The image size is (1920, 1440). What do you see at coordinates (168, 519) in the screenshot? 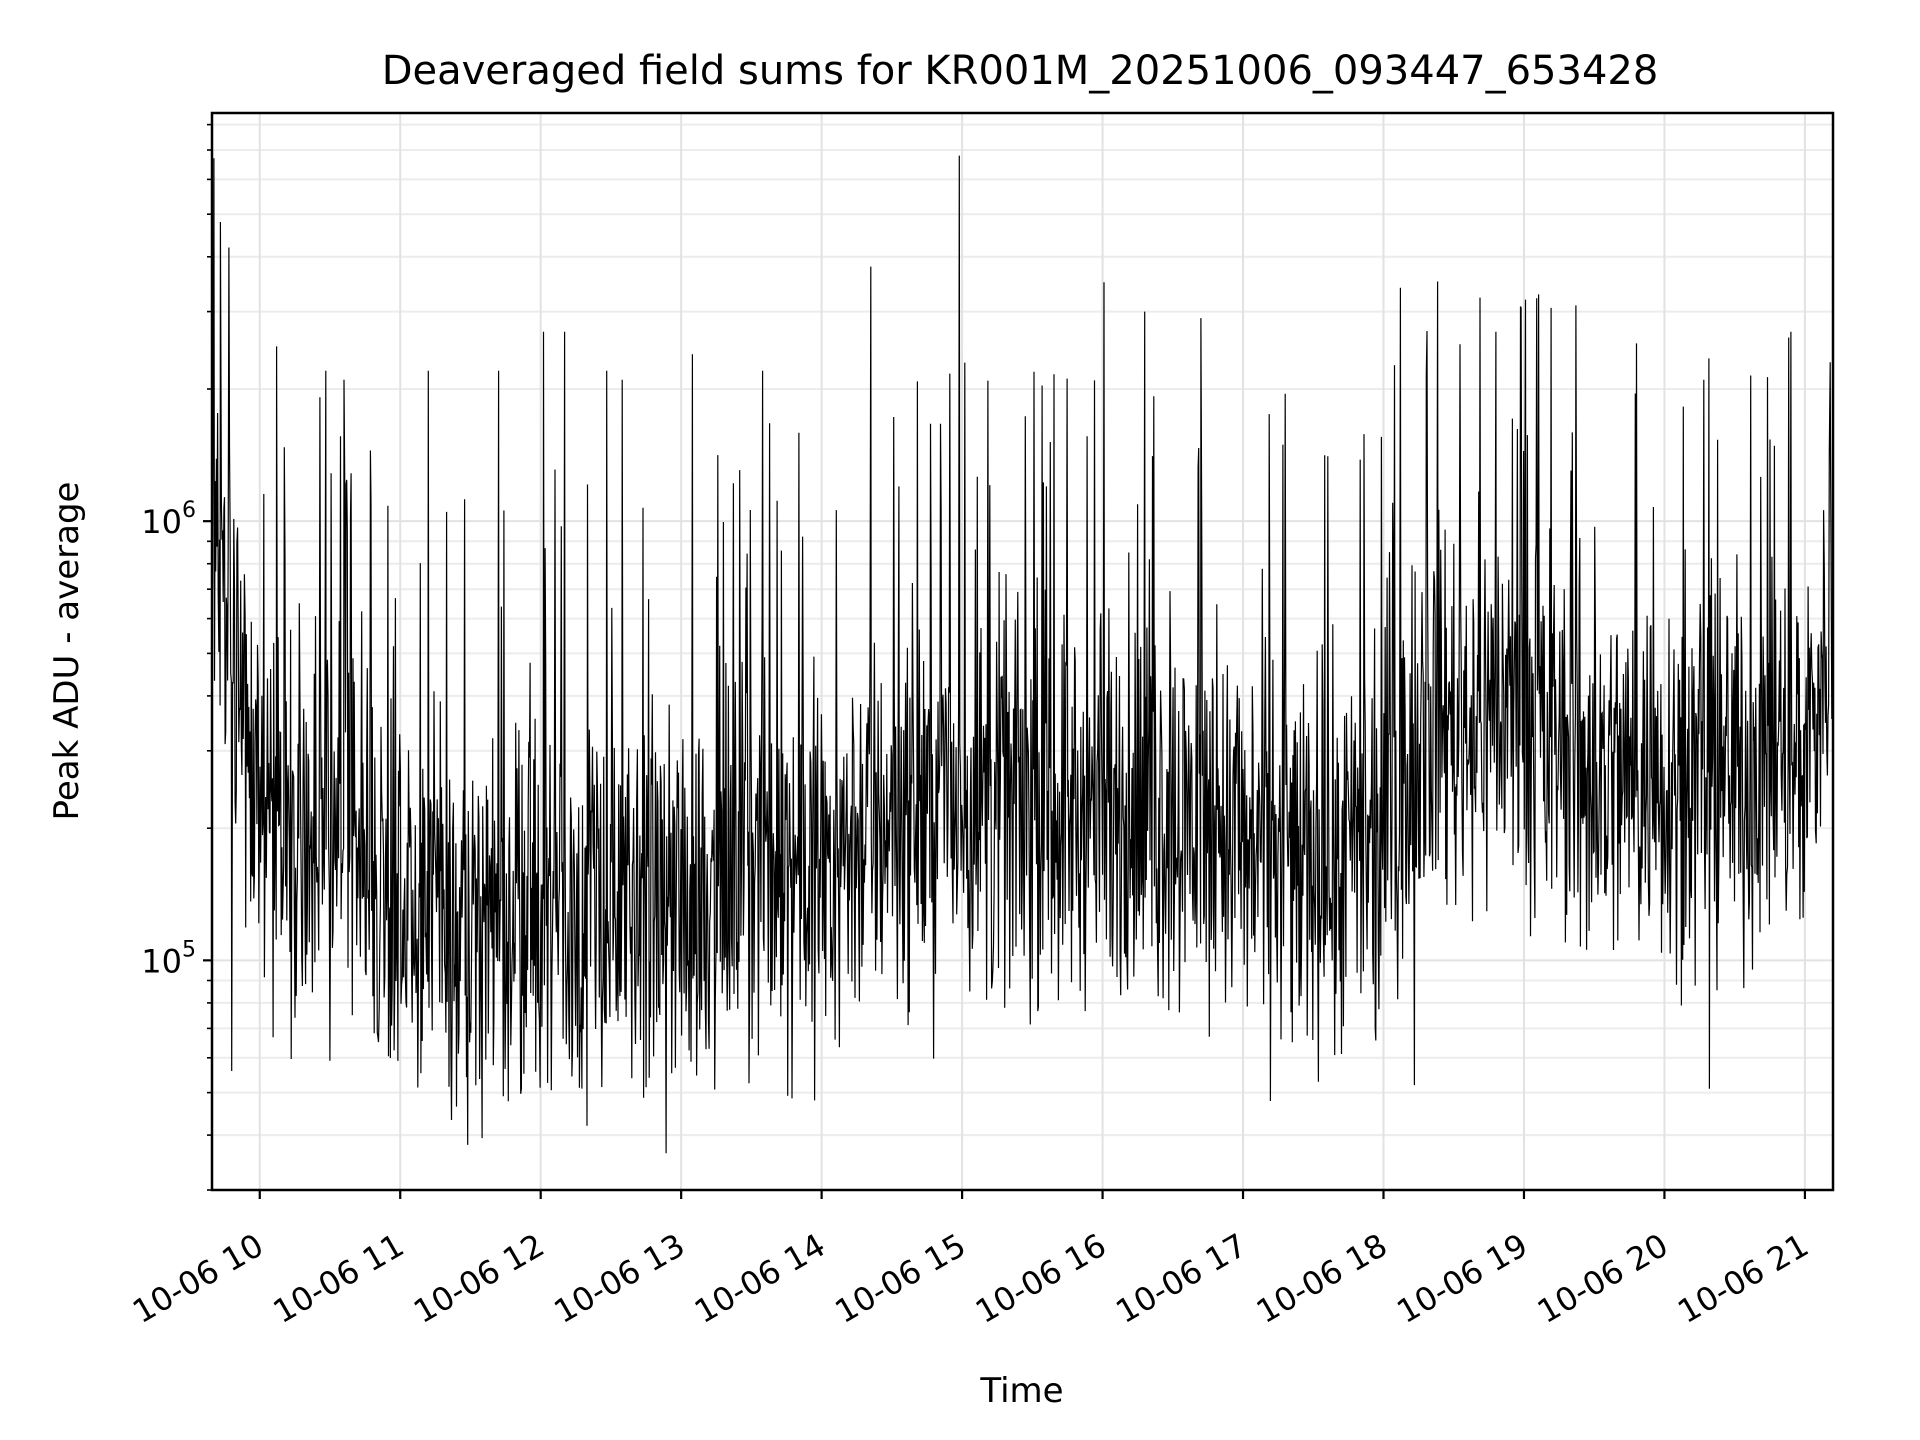
I see `y-tick-label: 106` at bounding box center [168, 519].